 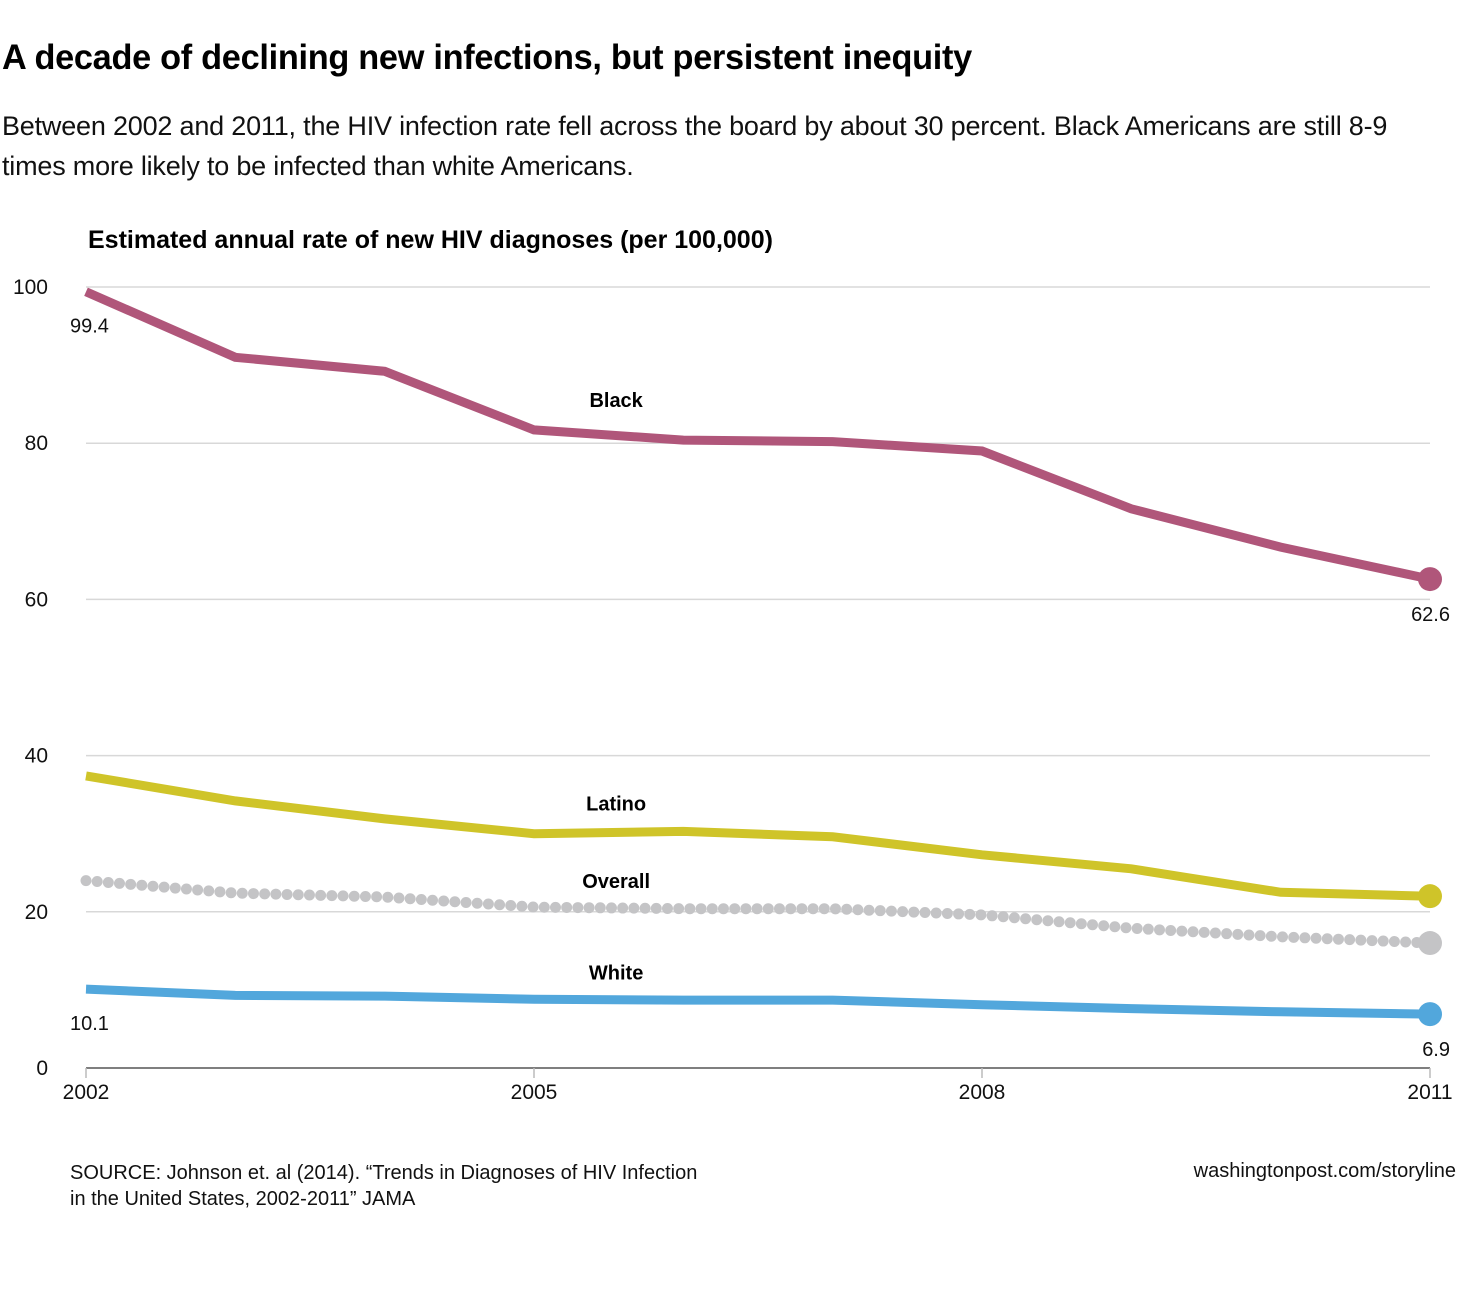 What do you see at coordinates (982, 1092) in the screenshot?
I see `x-tick-label: 2008` at bounding box center [982, 1092].